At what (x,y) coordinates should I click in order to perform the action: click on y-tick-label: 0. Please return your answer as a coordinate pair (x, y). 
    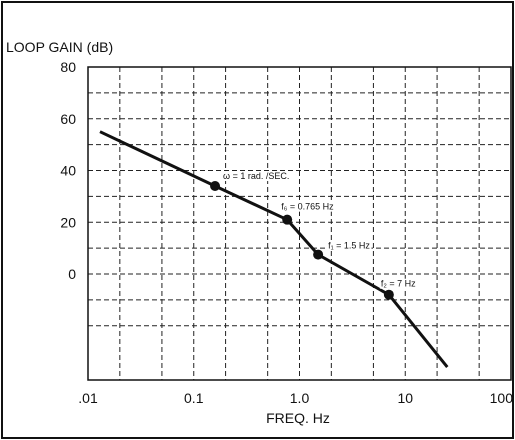
    Looking at the image, I should click on (72, 274).